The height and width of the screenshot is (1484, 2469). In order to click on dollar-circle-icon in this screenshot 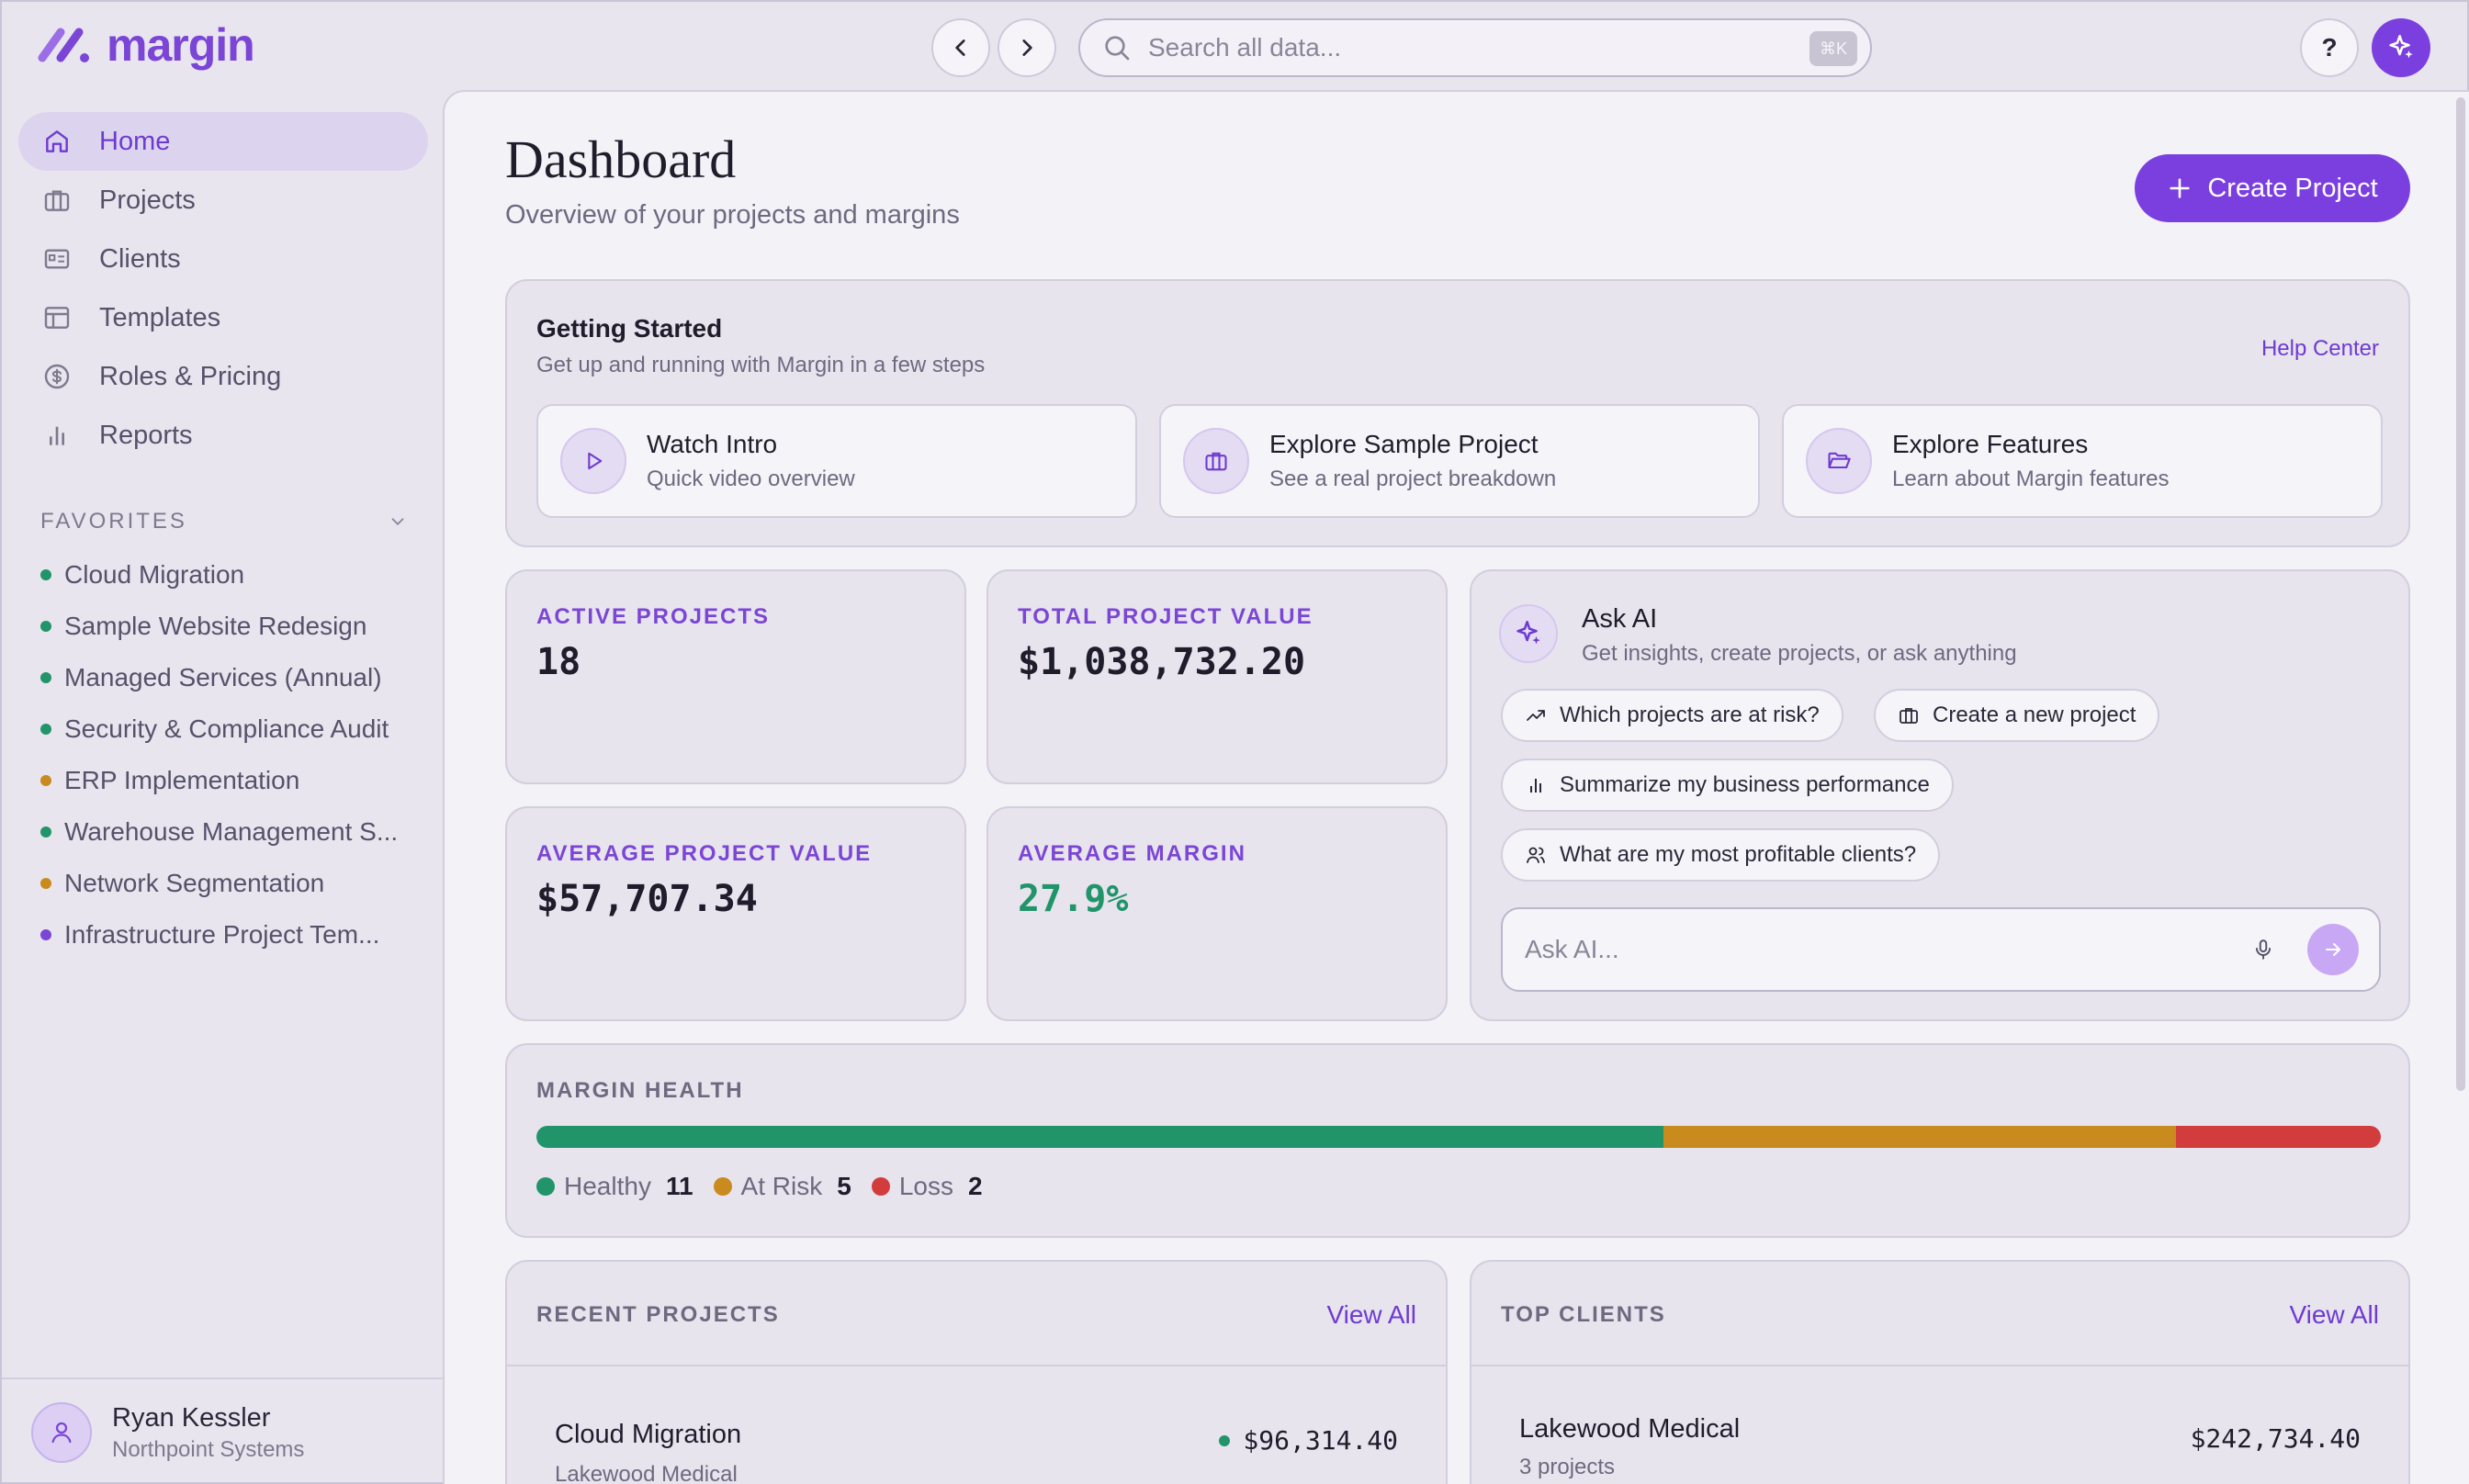, I will do `click(57, 377)`.